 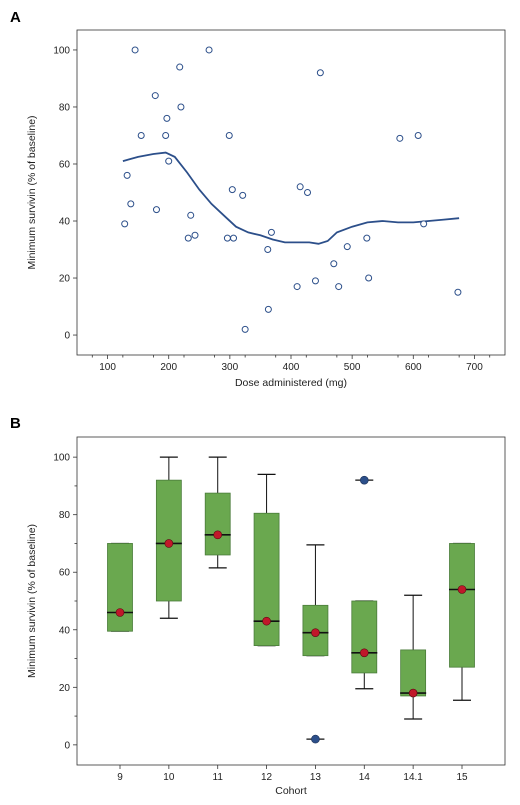 What do you see at coordinates (120, 777) in the screenshot?
I see `x-tick-label: 9` at bounding box center [120, 777].